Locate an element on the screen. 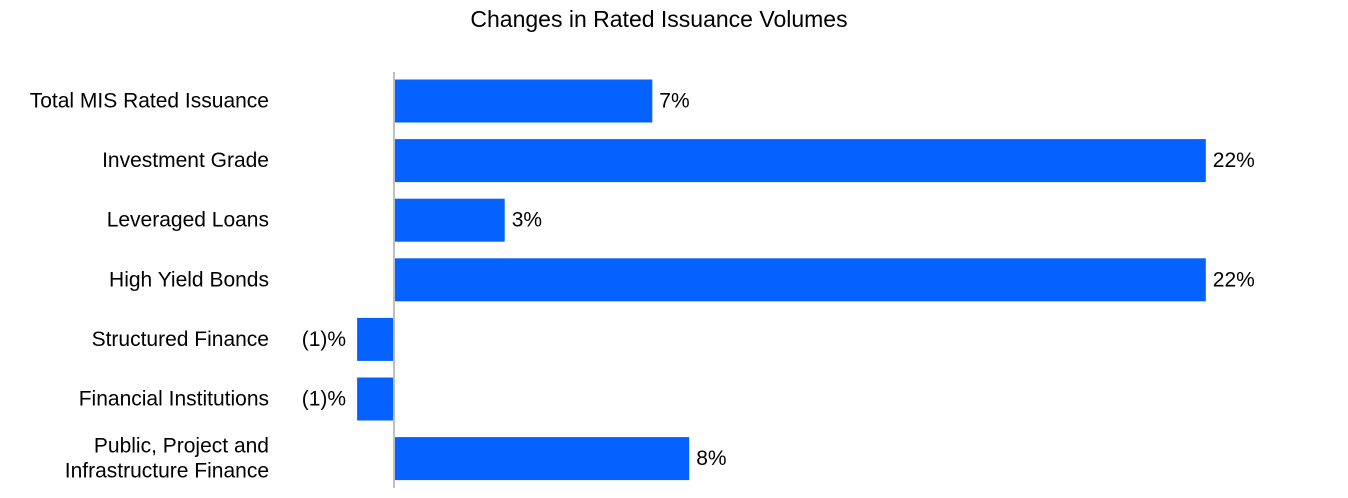 The height and width of the screenshot is (498, 1348). value-label-2: 3% is located at coordinates (527, 220).